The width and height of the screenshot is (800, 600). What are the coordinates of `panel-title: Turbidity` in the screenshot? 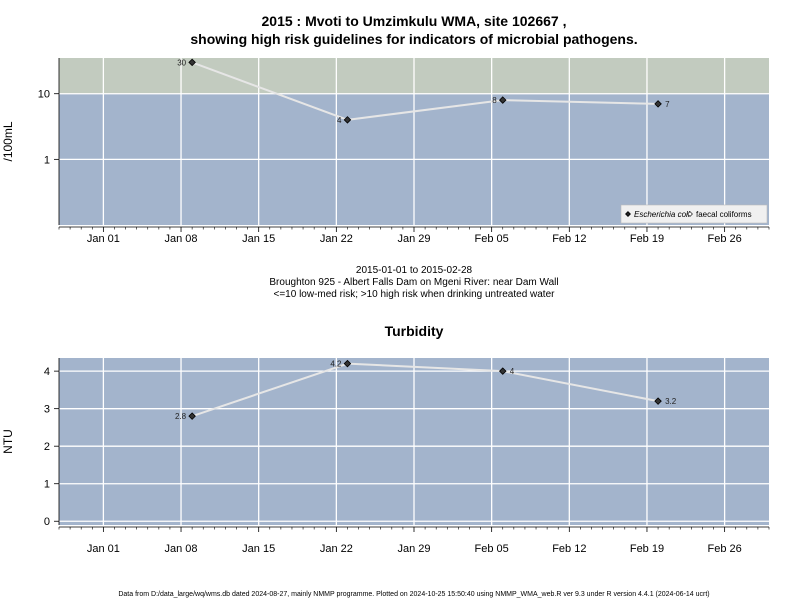 It's located at (414, 331).